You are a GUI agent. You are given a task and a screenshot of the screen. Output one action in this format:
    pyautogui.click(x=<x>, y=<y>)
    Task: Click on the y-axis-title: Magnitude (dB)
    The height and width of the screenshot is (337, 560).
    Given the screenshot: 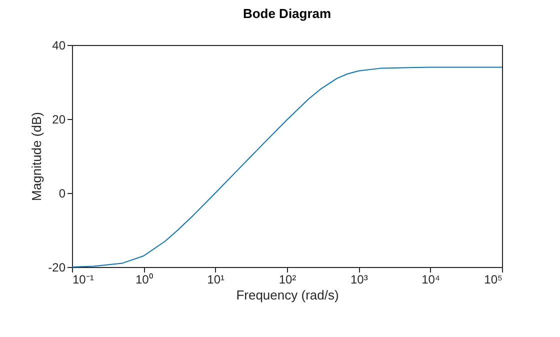 What is the action you would take?
    pyautogui.click(x=36, y=156)
    